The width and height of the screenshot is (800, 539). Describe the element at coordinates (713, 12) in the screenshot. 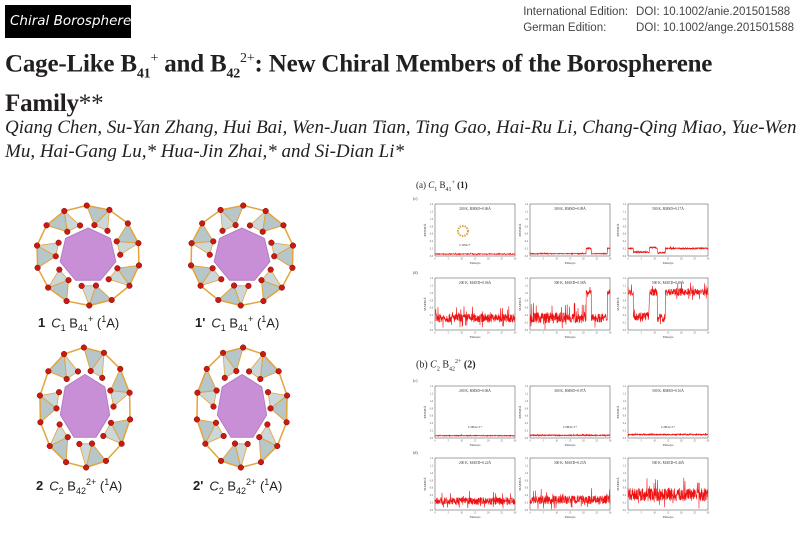

I see `doi-link: DOI: 10.1002/anie.201501588` at that location.